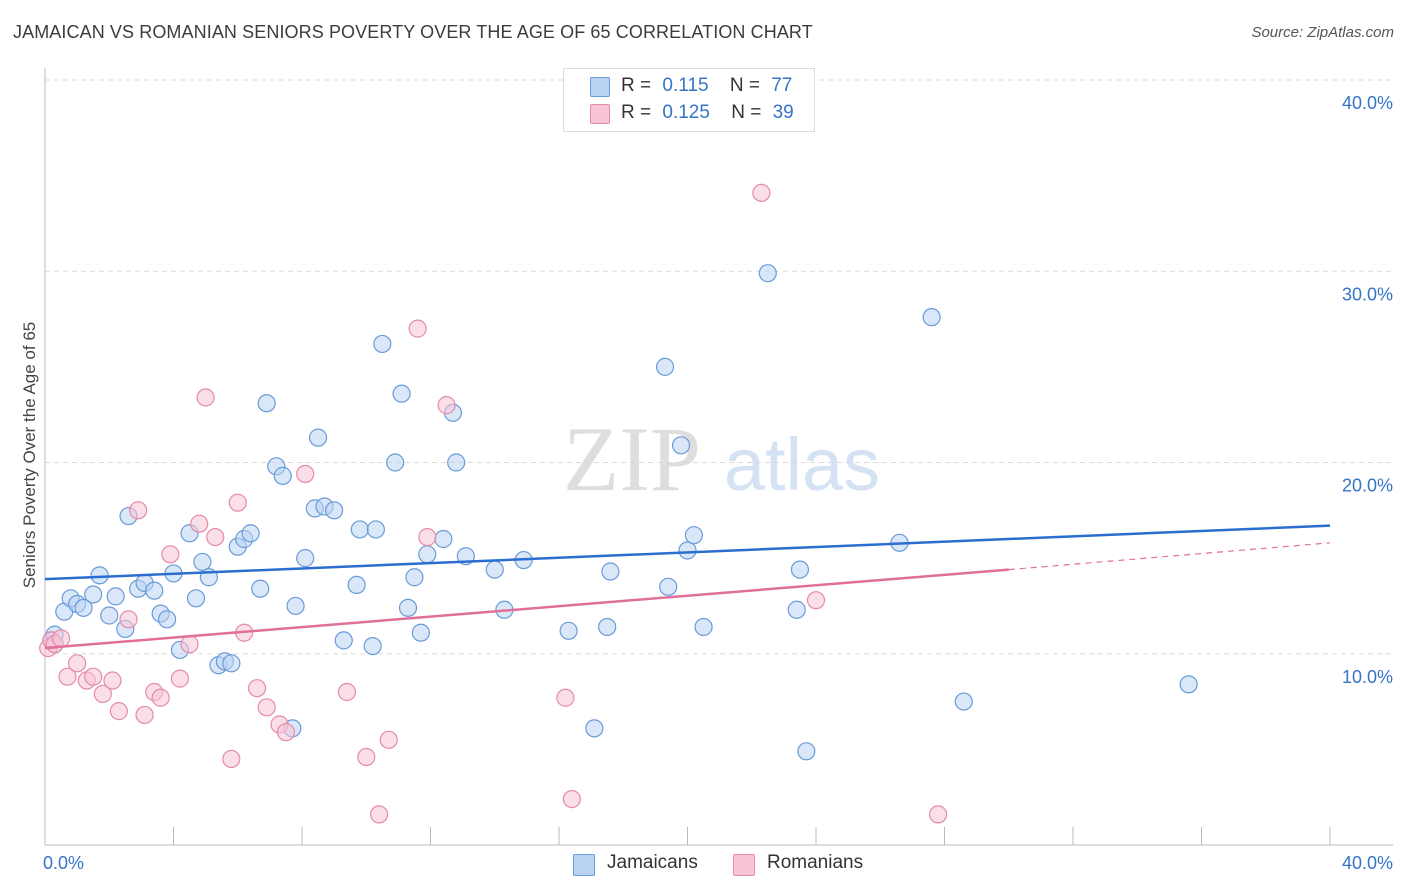 The image size is (1406, 892). I want to click on y-tick-label: 20.0%, so click(1367, 486).